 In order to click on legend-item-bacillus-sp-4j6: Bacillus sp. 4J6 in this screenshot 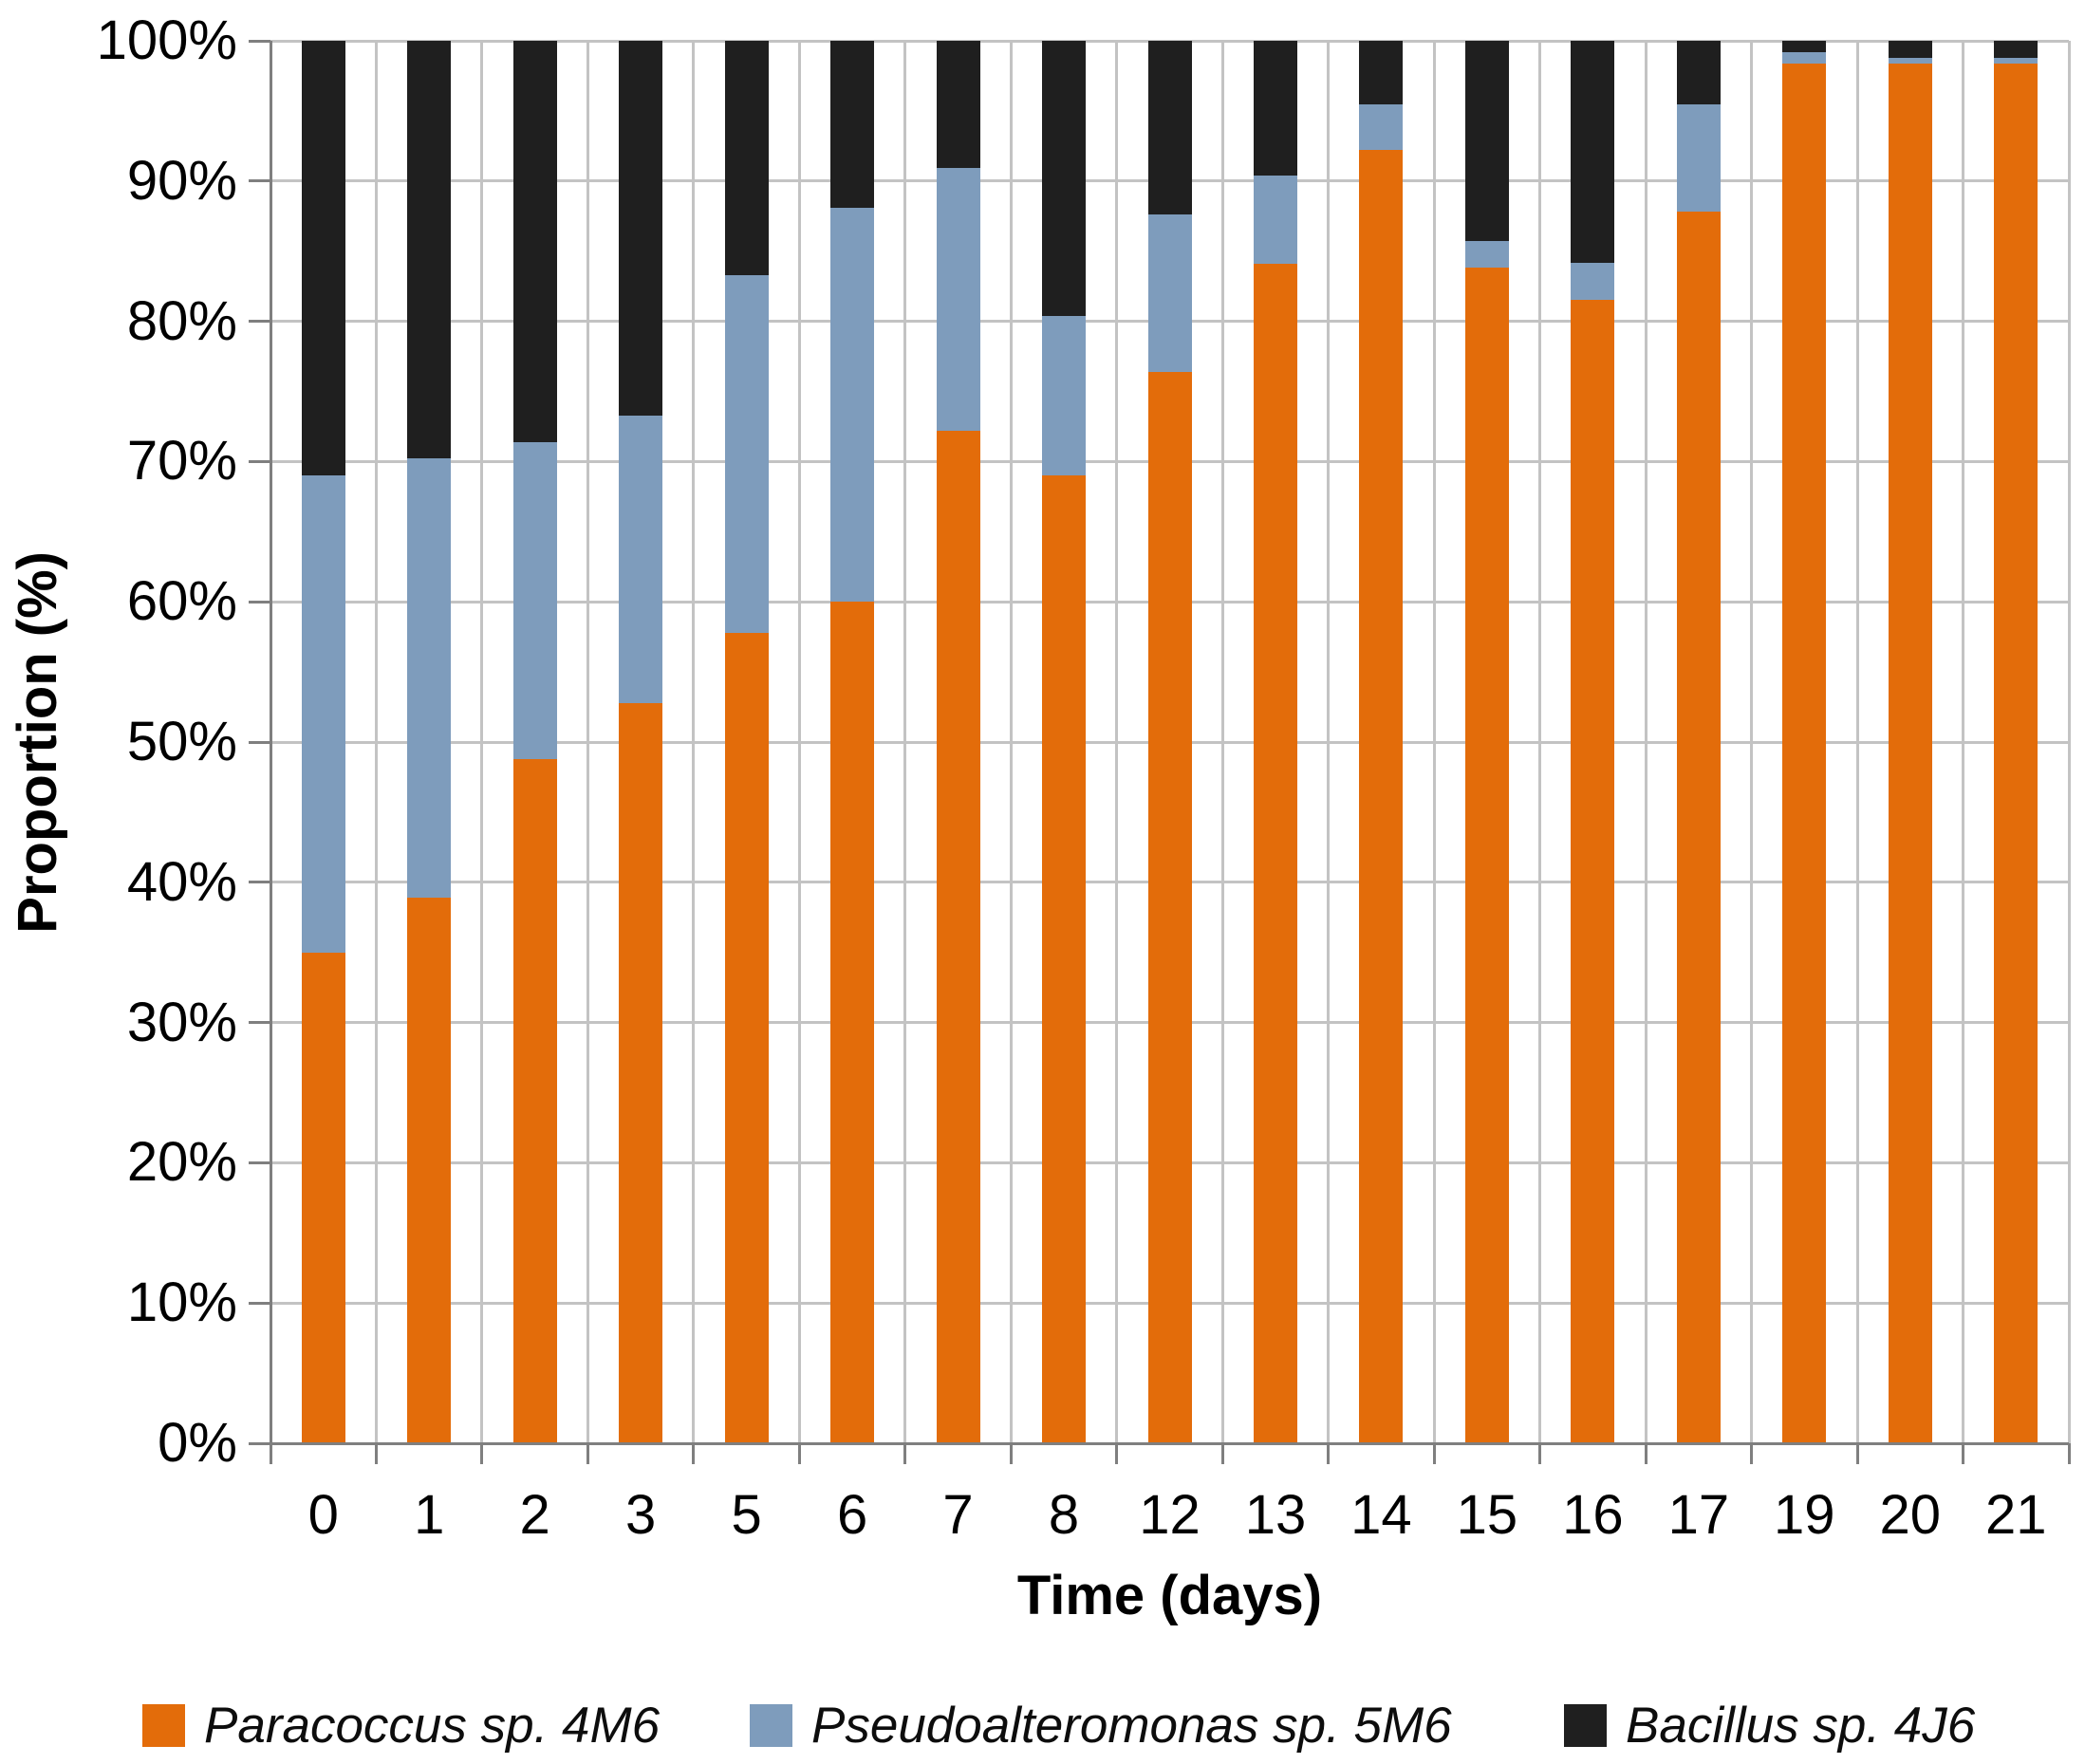, I will do `click(1769, 1725)`.